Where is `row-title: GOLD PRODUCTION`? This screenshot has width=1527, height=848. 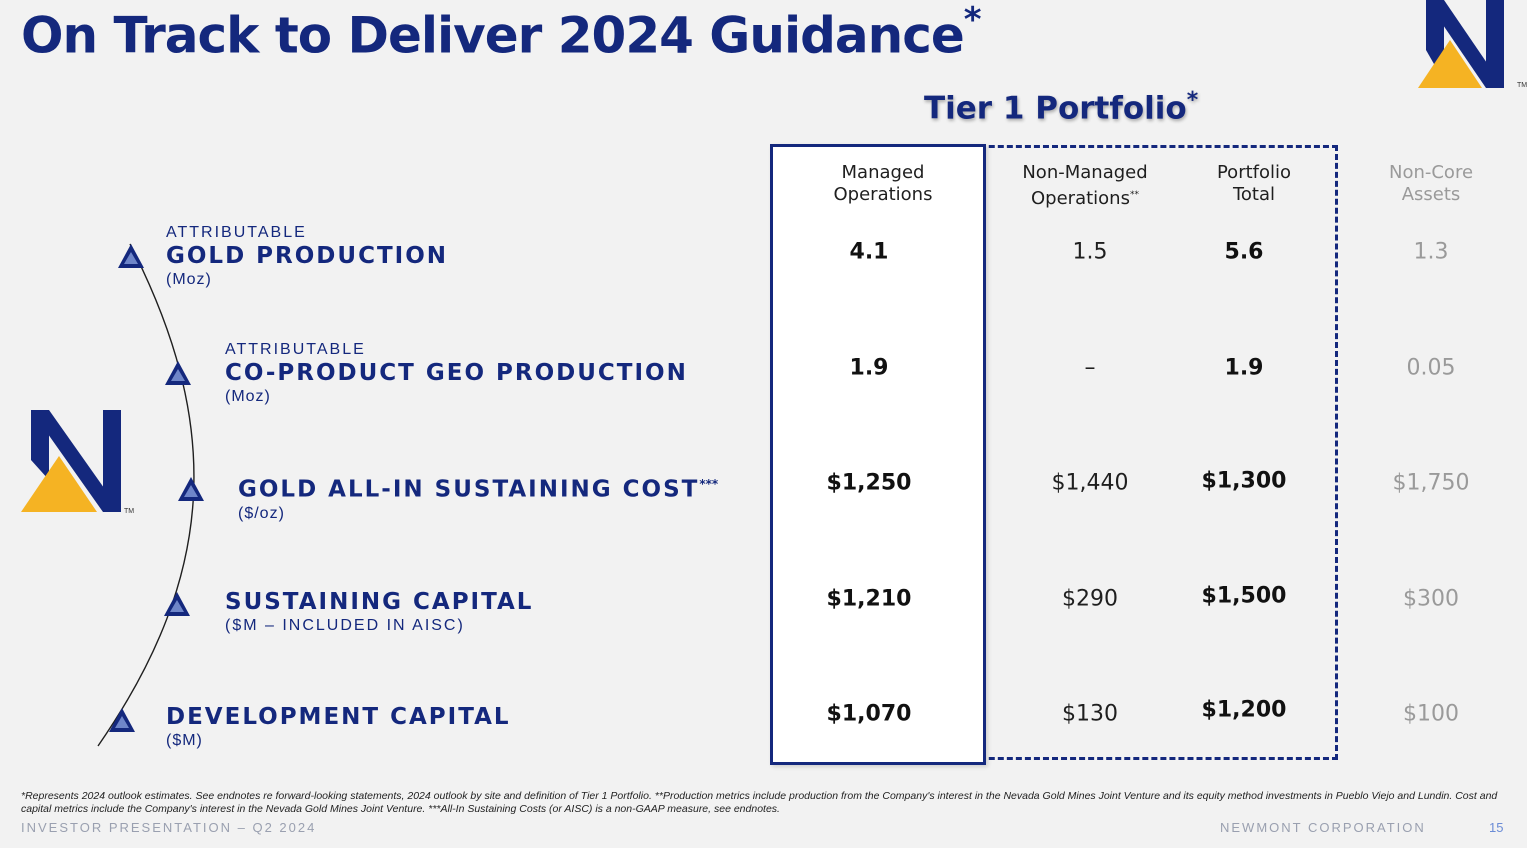 row-title: GOLD PRODUCTION is located at coordinates (307, 256).